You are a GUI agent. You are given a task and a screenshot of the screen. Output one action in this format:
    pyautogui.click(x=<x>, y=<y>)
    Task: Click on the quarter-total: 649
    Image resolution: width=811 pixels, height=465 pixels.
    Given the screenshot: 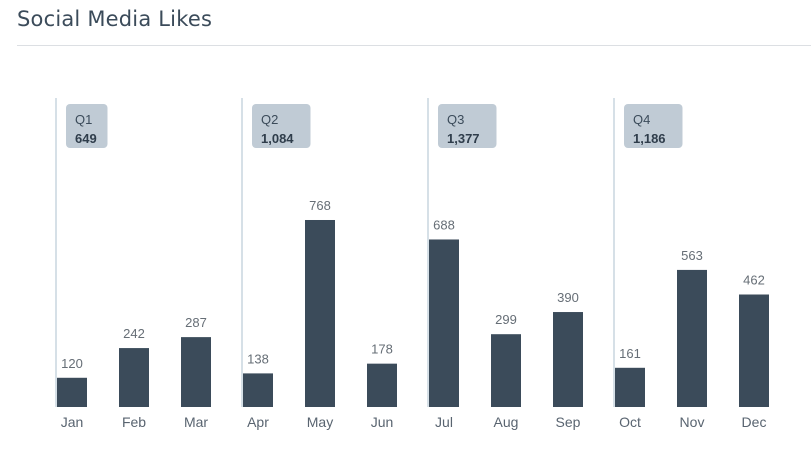 What is the action you would take?
    pyautogui.click(x=86, y=138)
    